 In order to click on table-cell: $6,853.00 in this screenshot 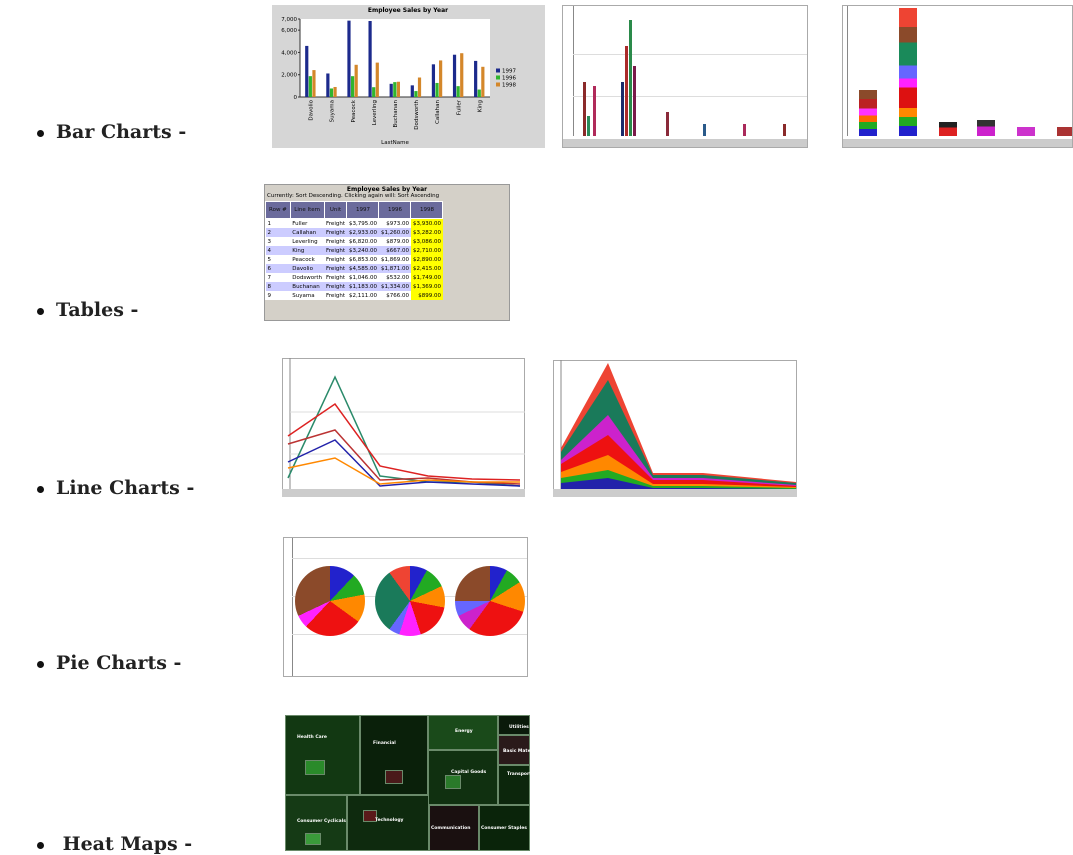, I will do `click(362, 259)`.